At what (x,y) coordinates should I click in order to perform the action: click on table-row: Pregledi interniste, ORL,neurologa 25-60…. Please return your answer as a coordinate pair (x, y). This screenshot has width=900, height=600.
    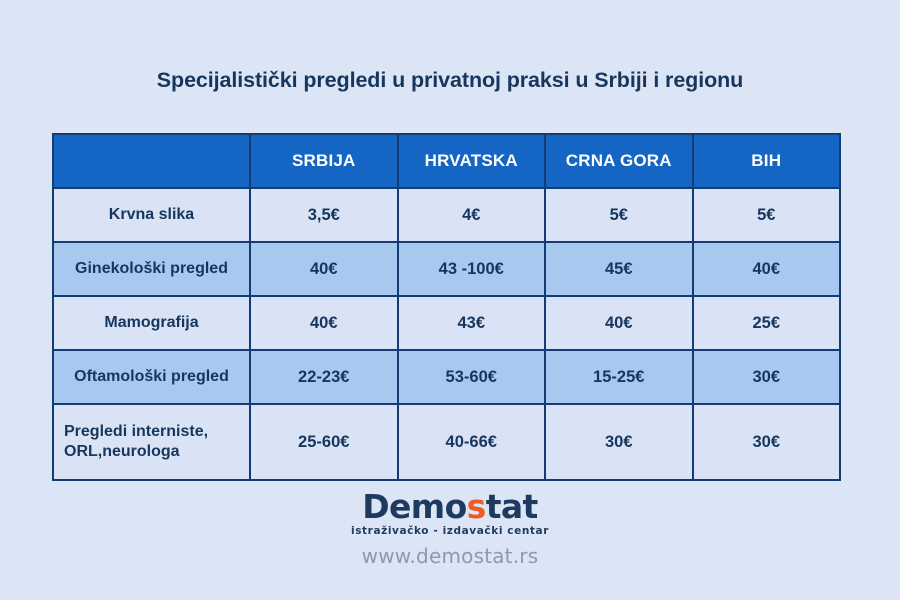
    Looking at the image, I should click on (446, 442).